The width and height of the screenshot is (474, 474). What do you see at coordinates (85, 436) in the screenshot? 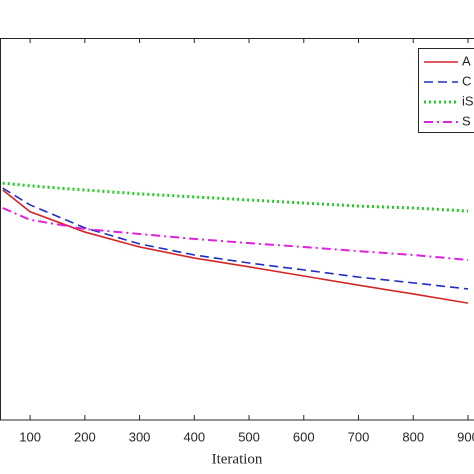
I see `x-tick-label: 200` at bounding box center [85, 436].